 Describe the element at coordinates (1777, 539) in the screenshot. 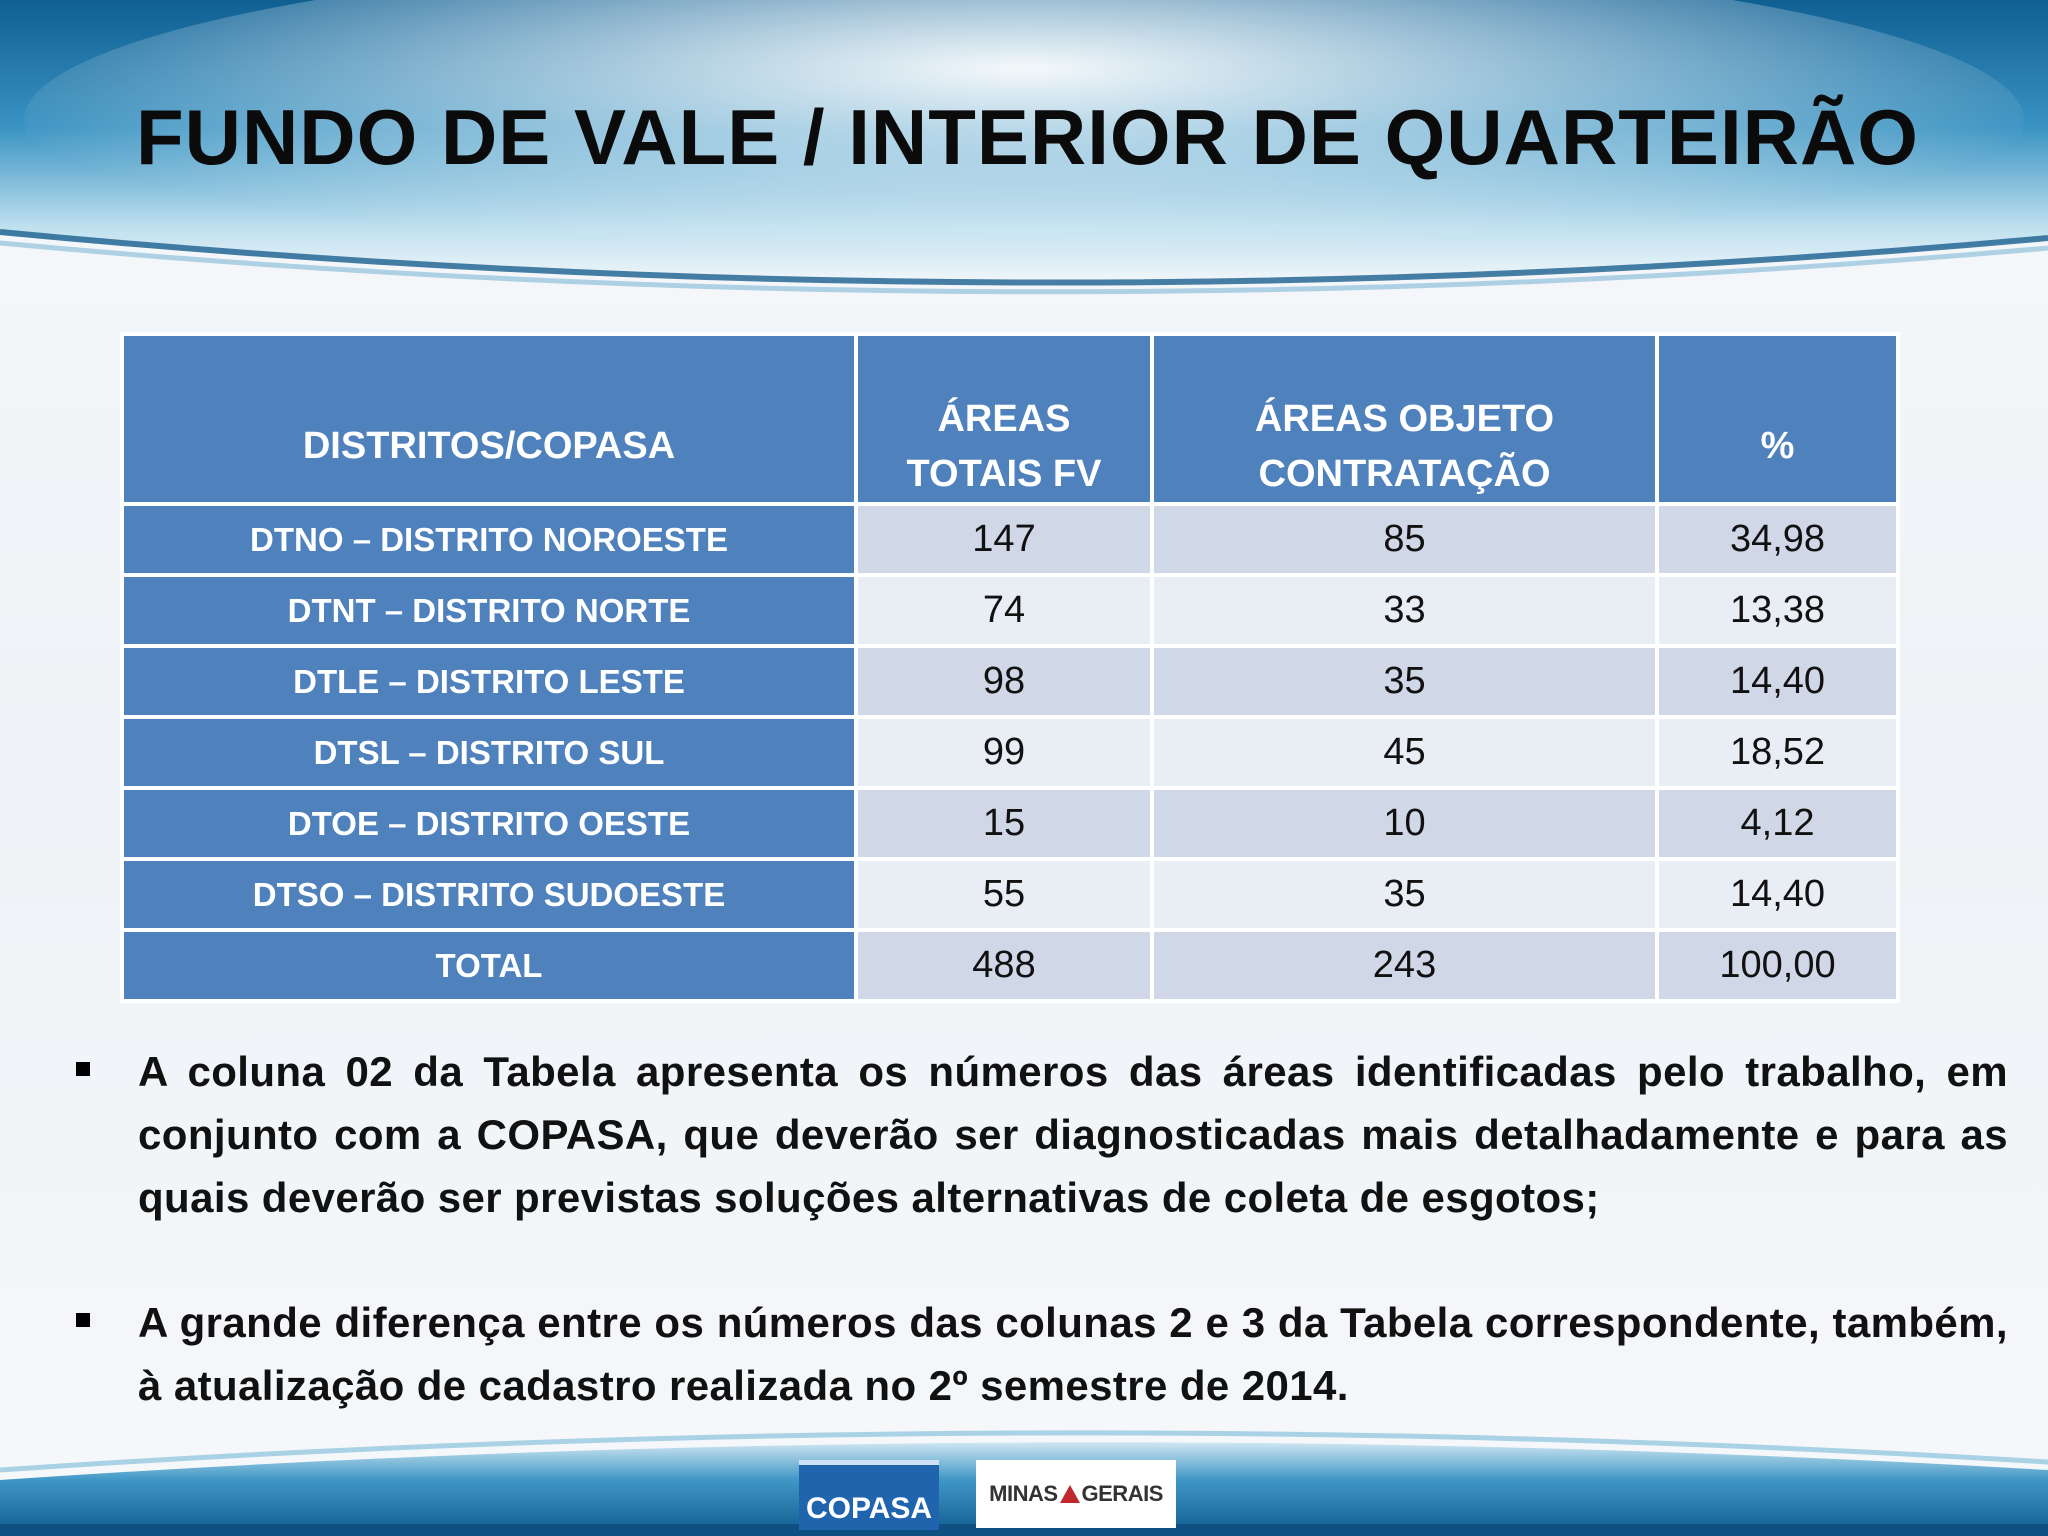

I see `percent-value: 34,98` at that location.